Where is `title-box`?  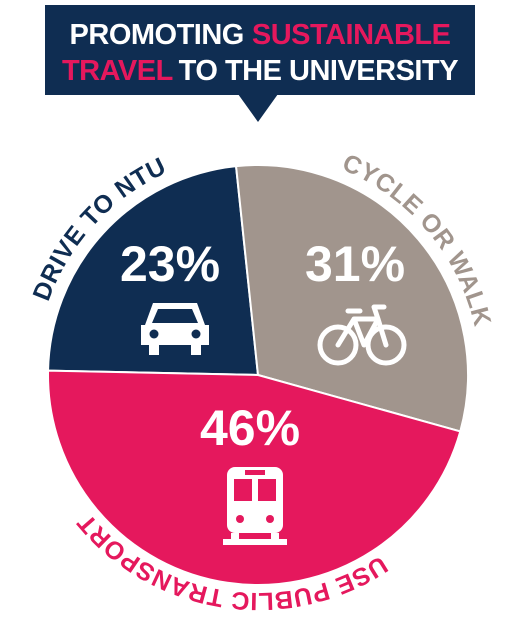 title-box is located at coordinates (260, 50).